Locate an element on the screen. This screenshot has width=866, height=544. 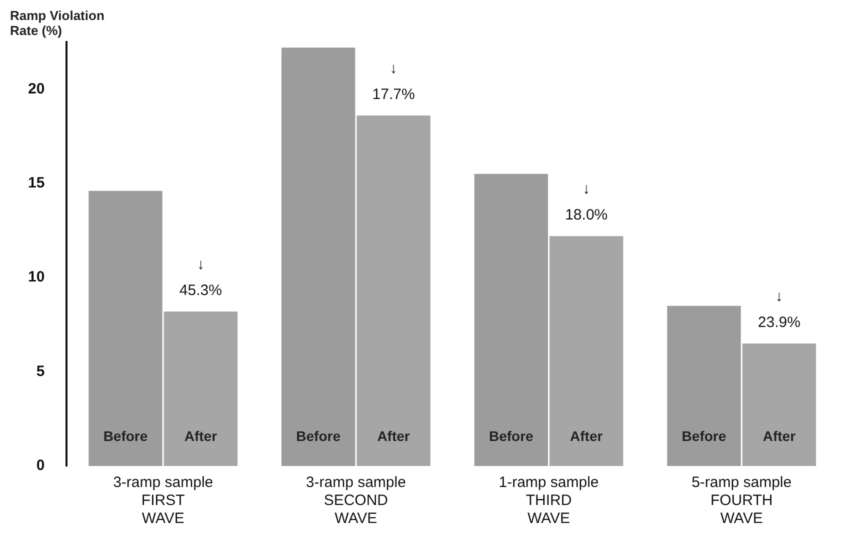
series-label: Before is located at coordinates (318, 436).